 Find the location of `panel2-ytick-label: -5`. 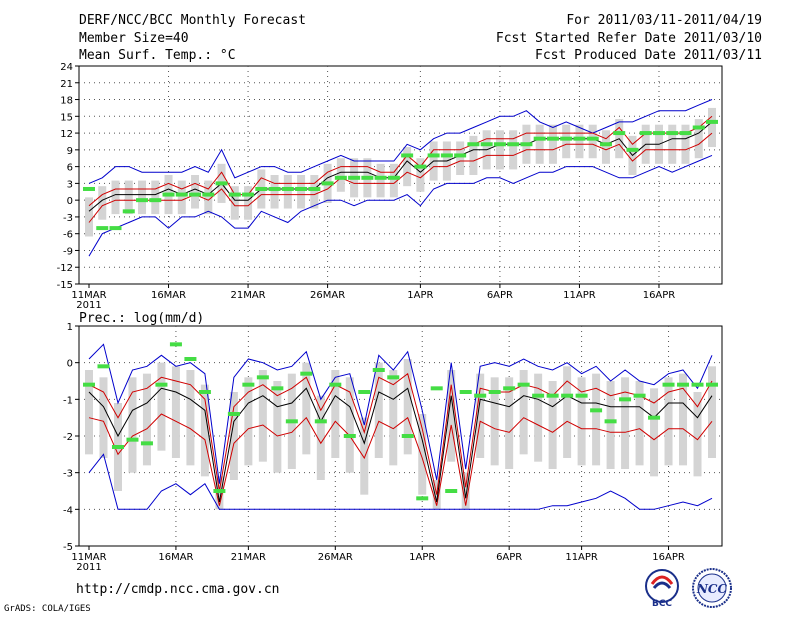

panel2-ytick-label: -5 is located at coordinates (68, 547).